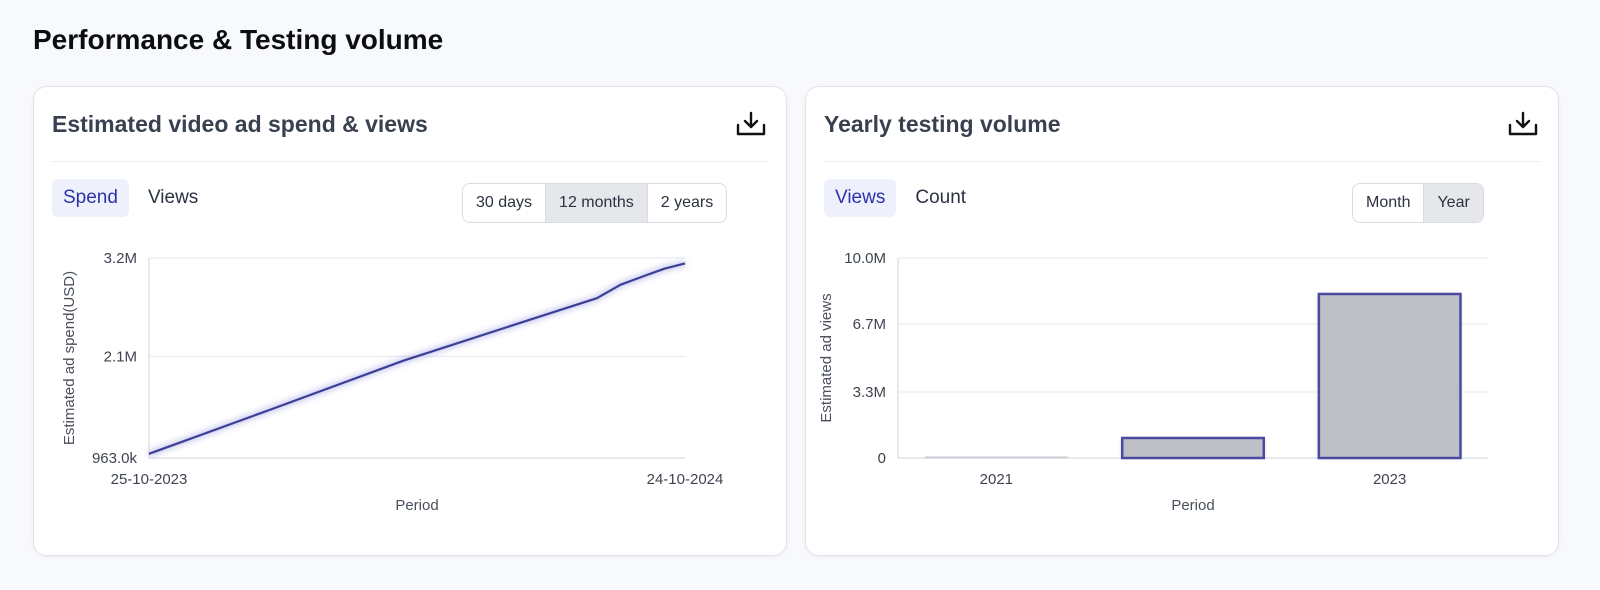 The height and width of the screenshot is (590, 1600). What do you see at coordinates (240, 124) in the screenshot?
I see `card-title: Estimated video ad spend & views` at bounding box center [240, 124].